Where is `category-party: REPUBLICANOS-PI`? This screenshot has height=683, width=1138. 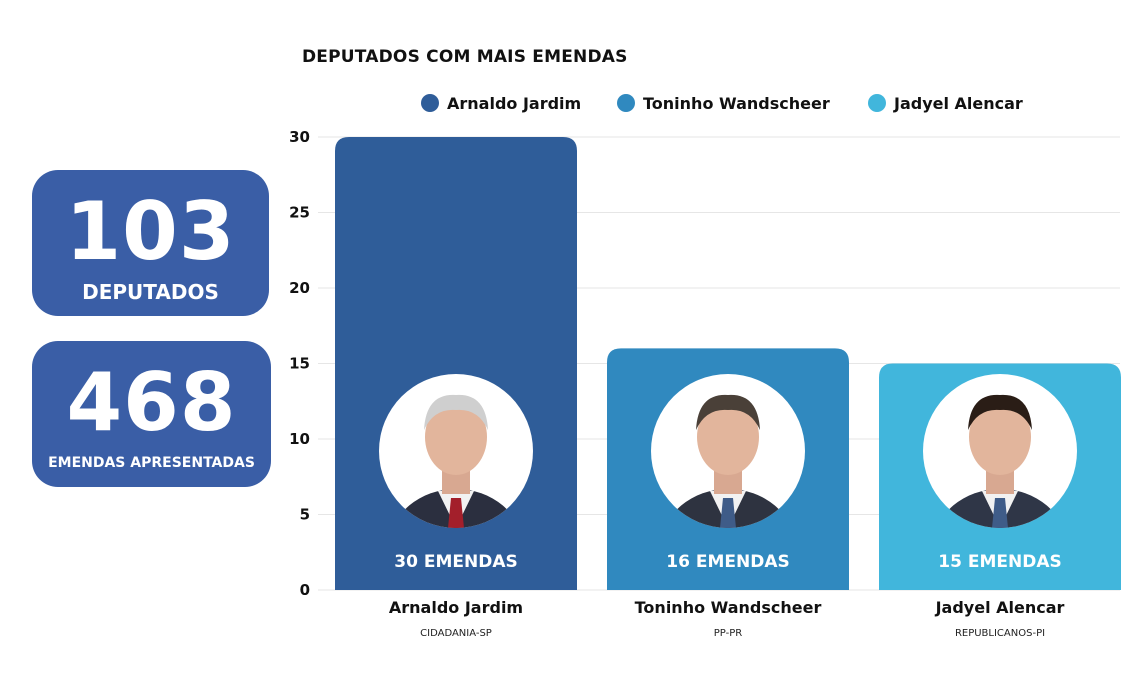 category-party: REPUBLICANOS-PI is located at coordinates (1000, 633).